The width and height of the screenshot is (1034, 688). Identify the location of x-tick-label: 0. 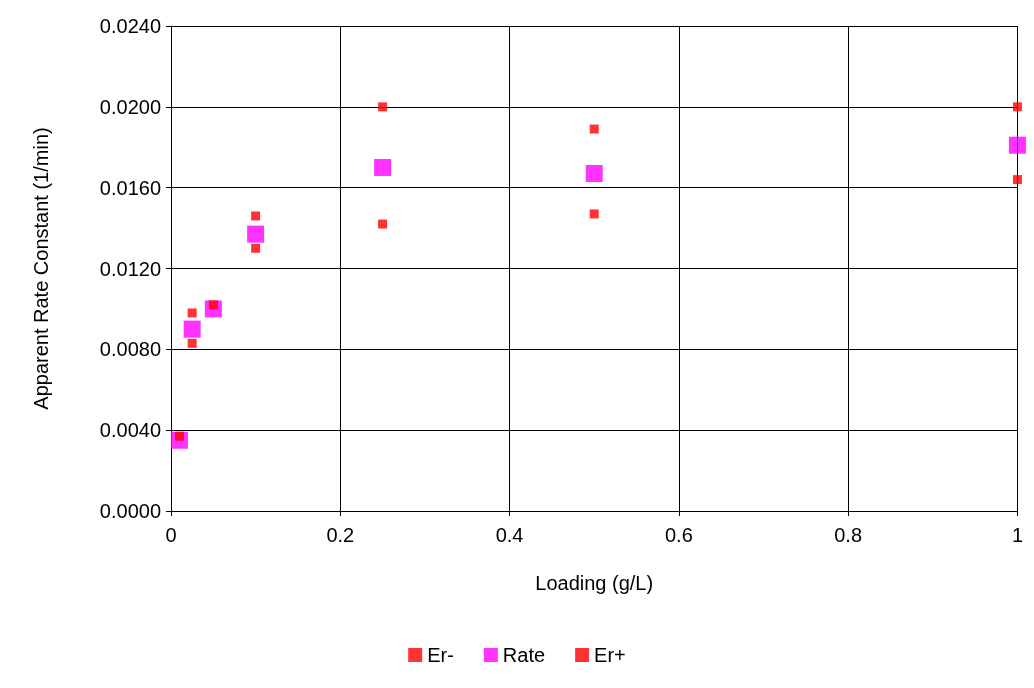
(171, 535).